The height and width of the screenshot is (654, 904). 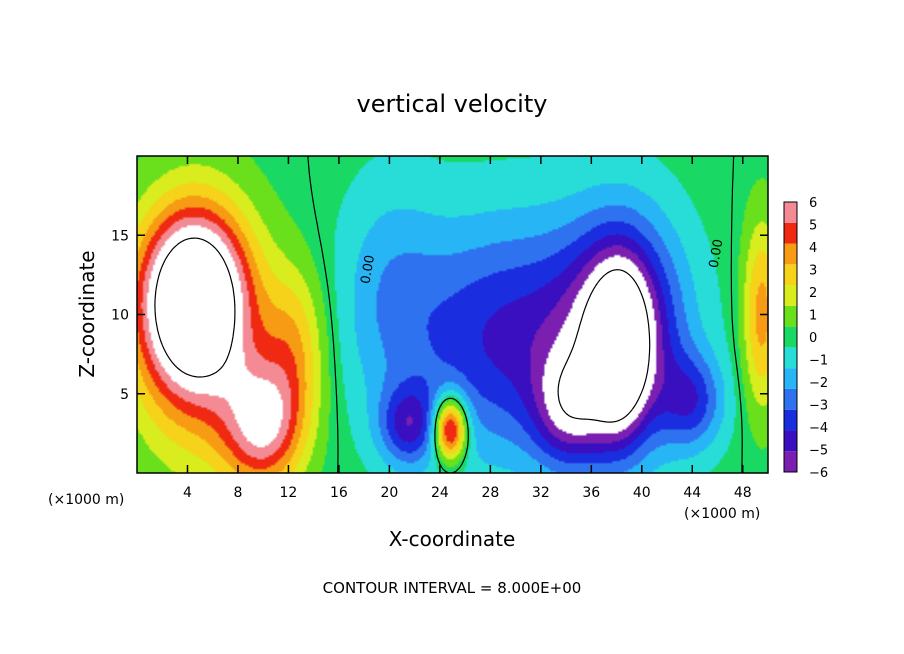 I want to click on colorbar-label: −5, so click(x=818, y=451).